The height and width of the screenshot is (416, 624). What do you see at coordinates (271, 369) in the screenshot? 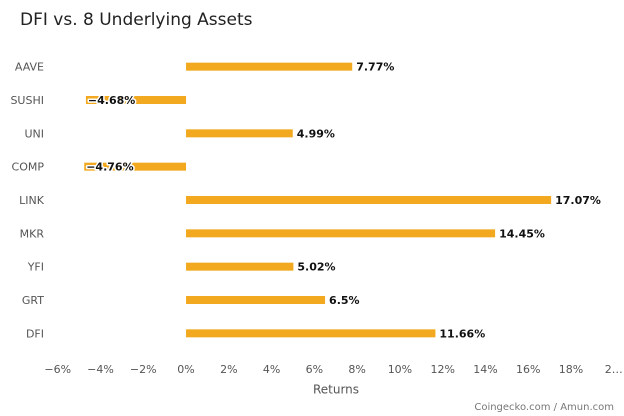
I see `x-tick-label: 4%` at bounding box center [271, 369].